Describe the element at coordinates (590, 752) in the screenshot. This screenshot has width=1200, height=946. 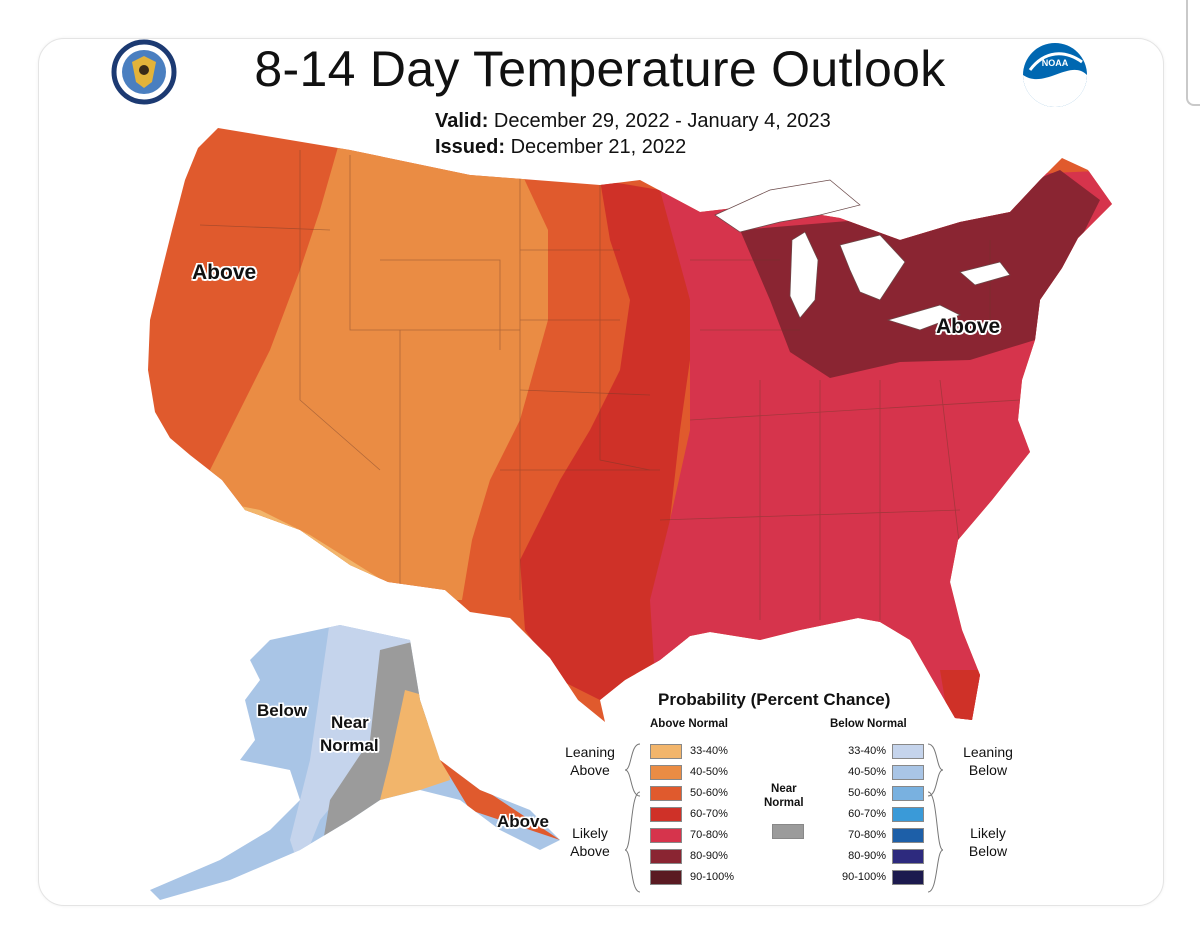
I see `leaning-above-1: Leaning` at that location.